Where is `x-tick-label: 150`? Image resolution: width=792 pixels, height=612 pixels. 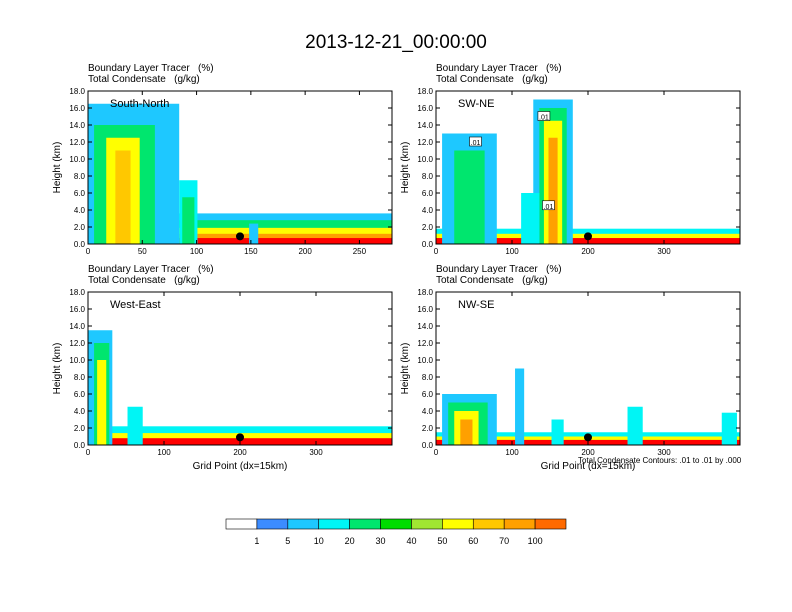
x-tick-label: 150 is located at coordinates (251, 251).